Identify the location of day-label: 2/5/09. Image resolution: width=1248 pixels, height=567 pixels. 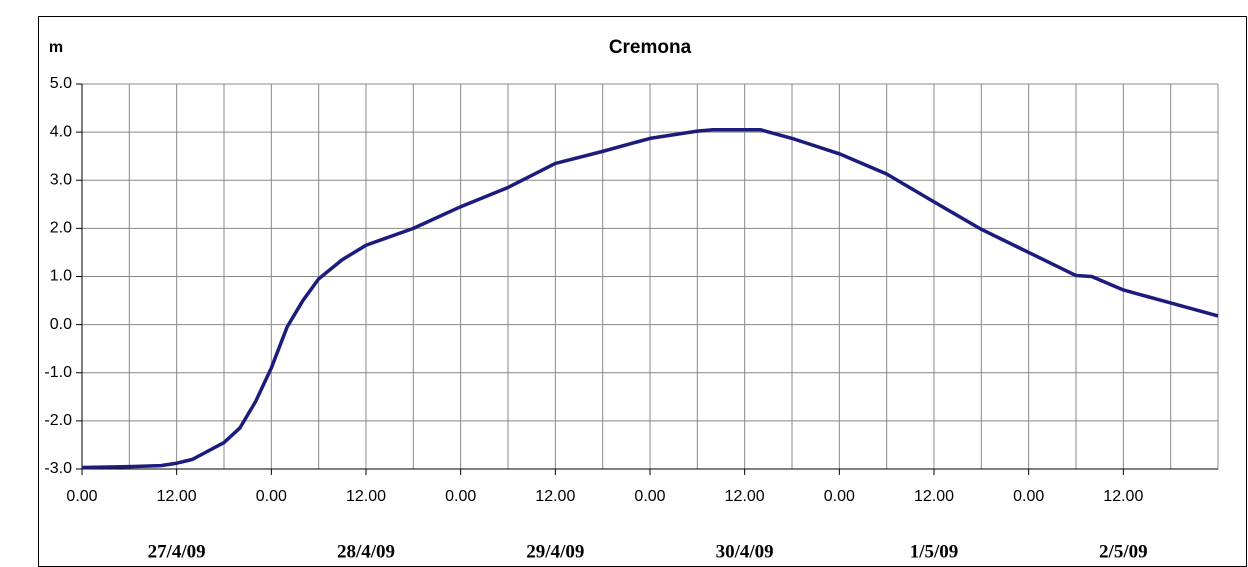
(1123, 551).